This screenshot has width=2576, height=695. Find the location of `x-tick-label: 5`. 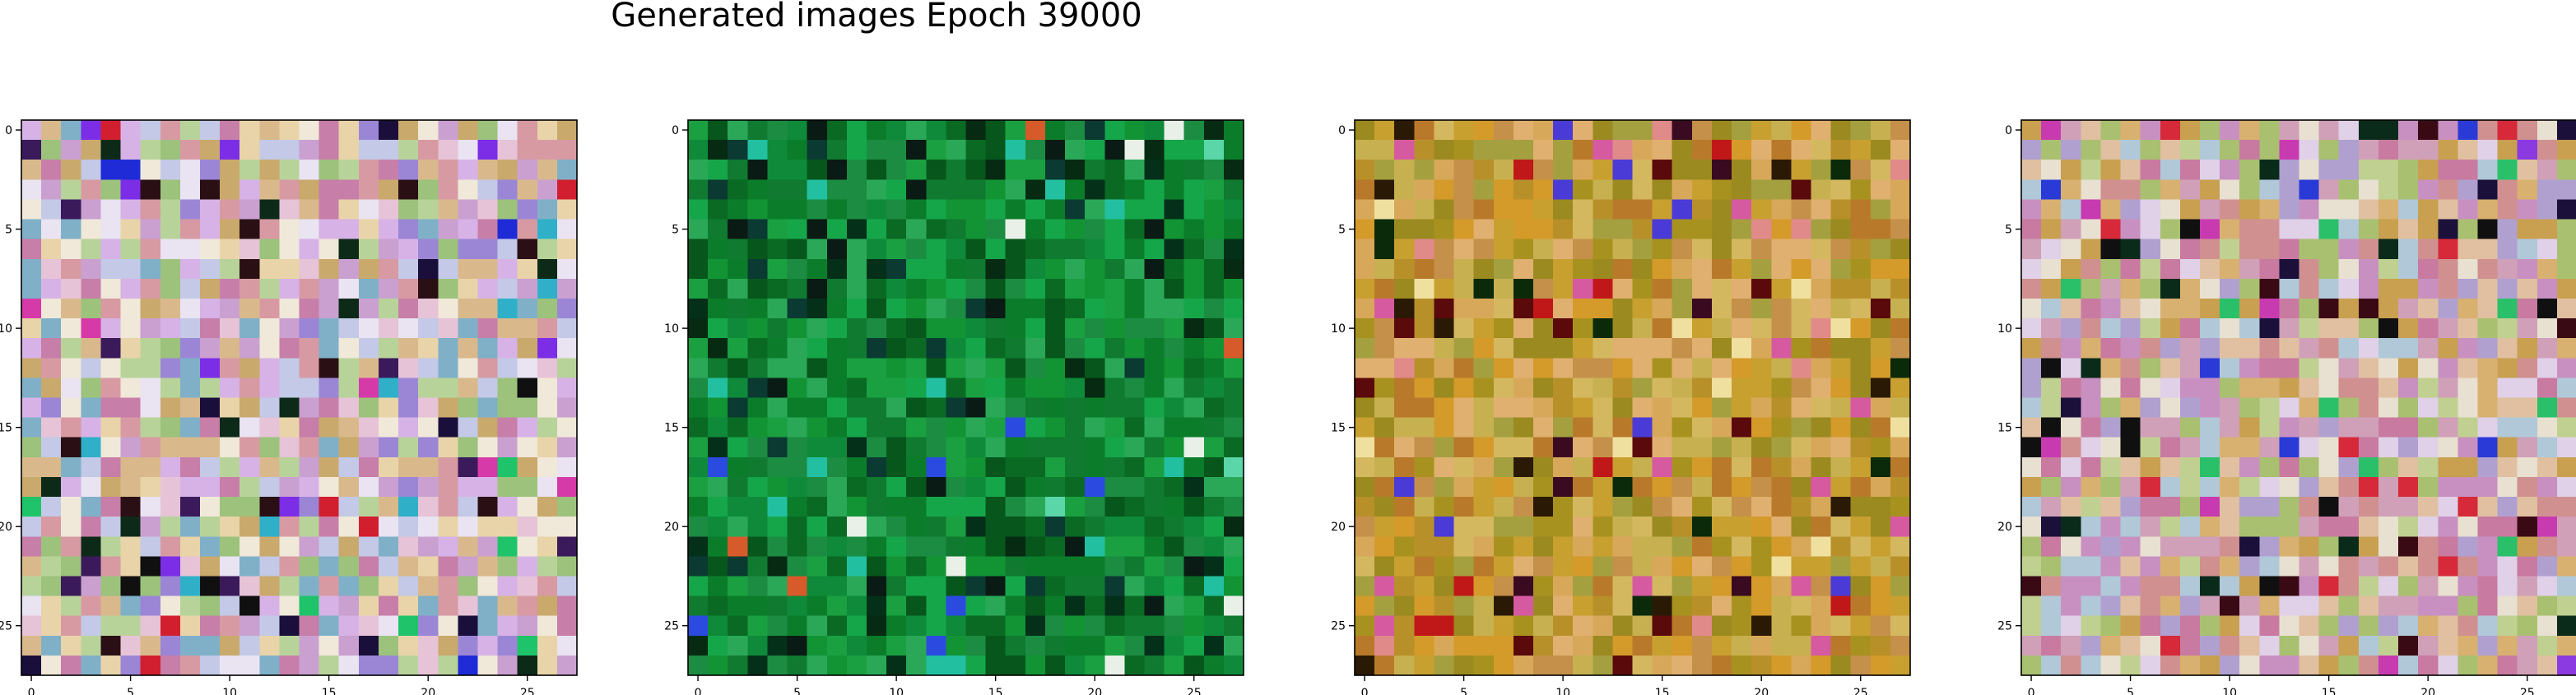

x-tick-label: 5 is located at coordinates (797, 691).